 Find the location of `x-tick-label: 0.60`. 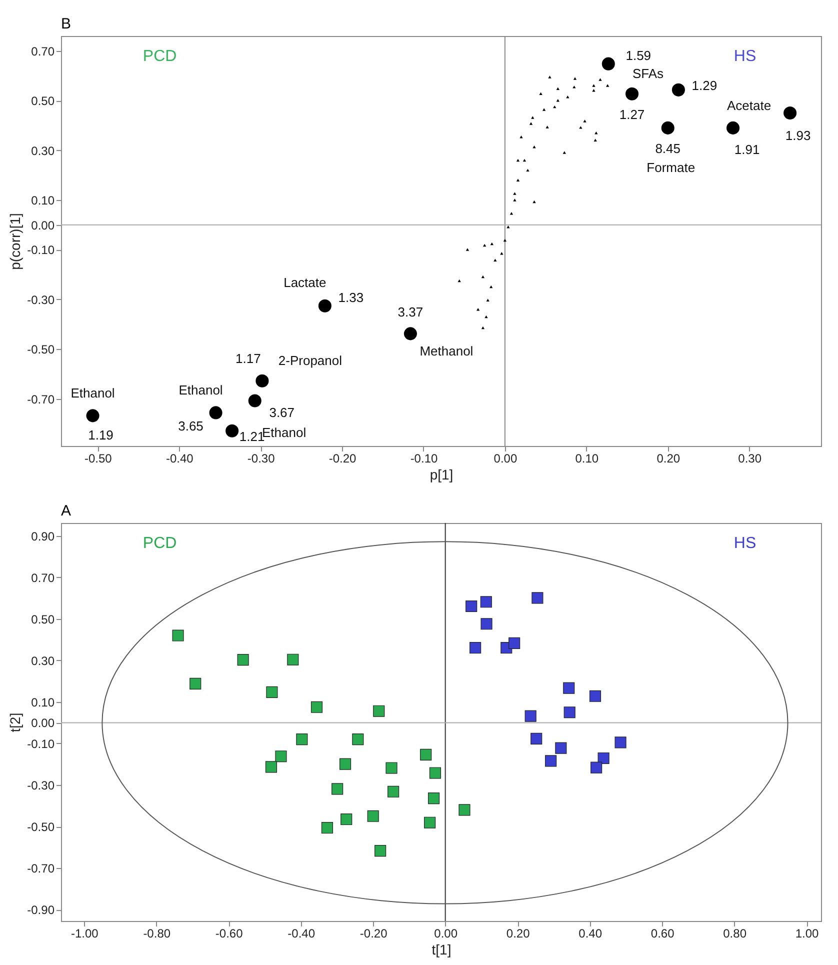

x-tick-label: 0.60 is located at coordinates (662, 933).